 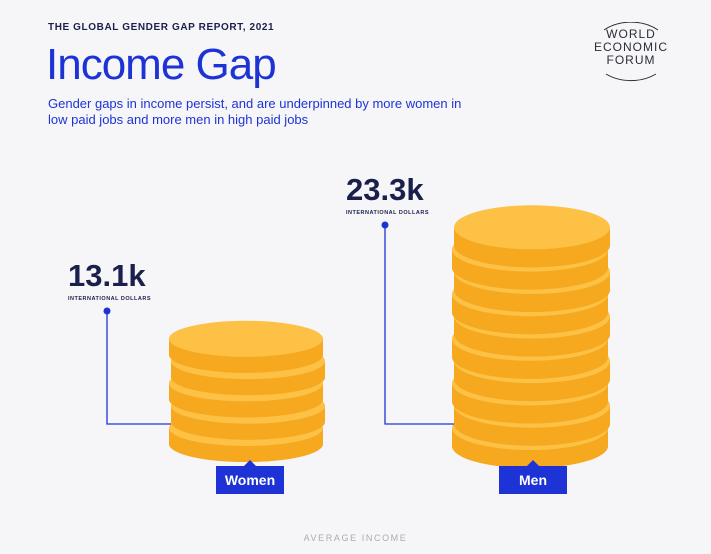 I want to click on coin-stack-men, so click(x=531, y=336).